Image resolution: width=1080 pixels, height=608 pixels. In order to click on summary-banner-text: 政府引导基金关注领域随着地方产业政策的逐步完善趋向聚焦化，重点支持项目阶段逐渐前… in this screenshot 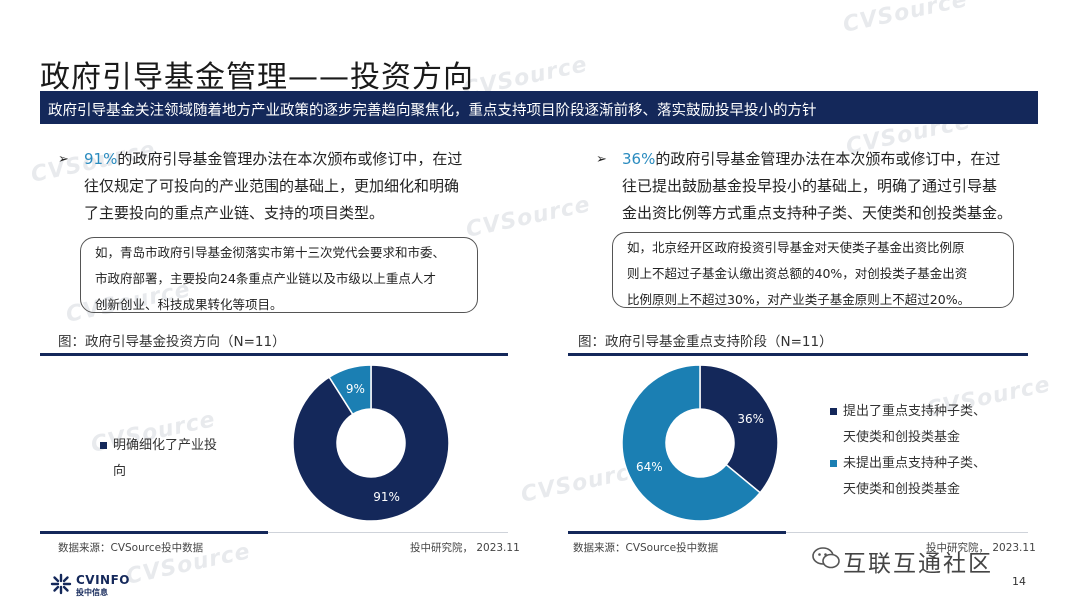, I will do `click(432, 111)`.